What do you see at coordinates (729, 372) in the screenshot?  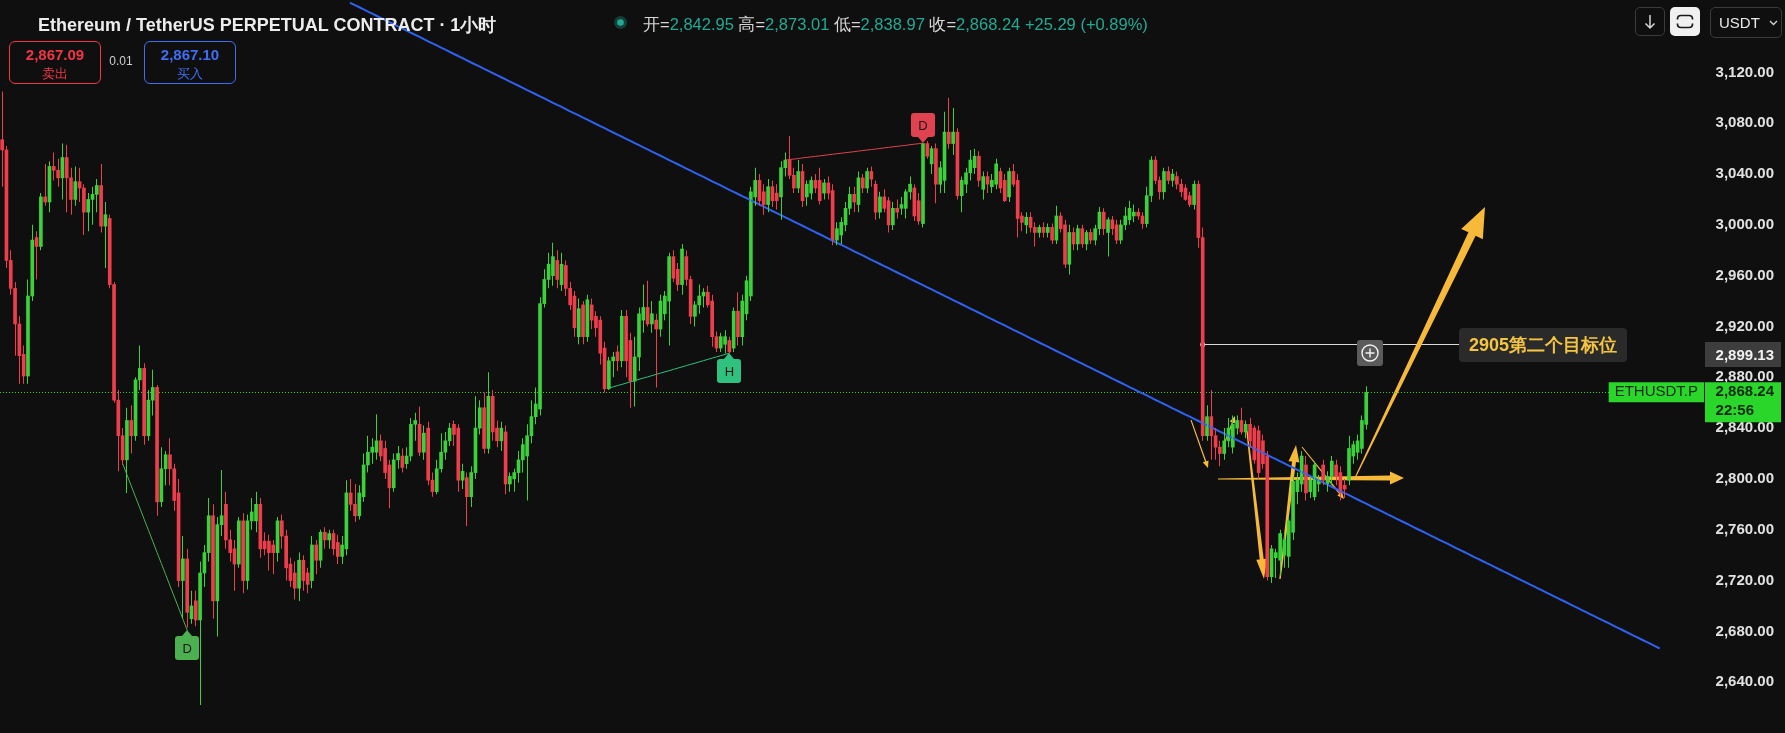 I see `annotation: H` at bounding box center [729, 372].